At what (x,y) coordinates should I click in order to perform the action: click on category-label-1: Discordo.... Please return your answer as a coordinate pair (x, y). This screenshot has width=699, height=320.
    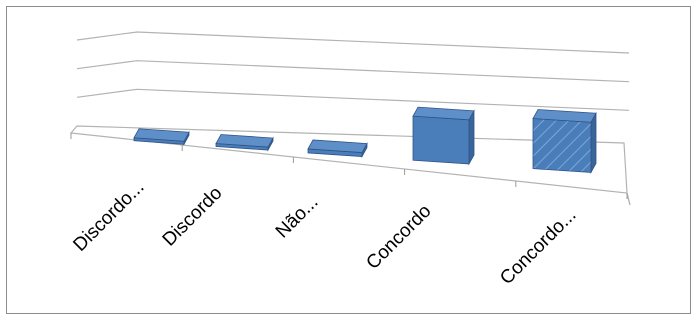
    Looking at the image, I should click on (108, 216).